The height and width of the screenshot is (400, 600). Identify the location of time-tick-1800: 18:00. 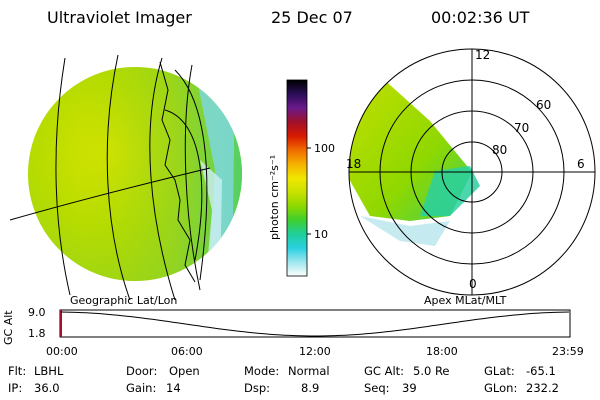
(442, 351).